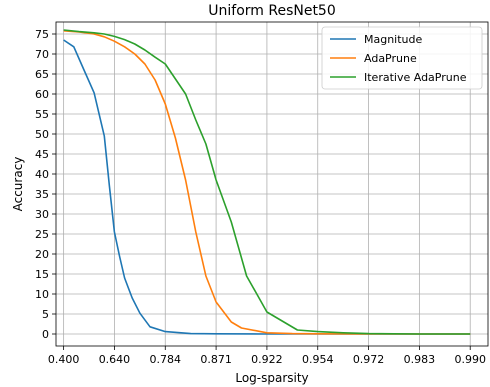 The image size is (490, 387). Describe the element at coordinates (393, 39) in the screenshot. I see `legend-label-magnitude: Magnitude` at that location.